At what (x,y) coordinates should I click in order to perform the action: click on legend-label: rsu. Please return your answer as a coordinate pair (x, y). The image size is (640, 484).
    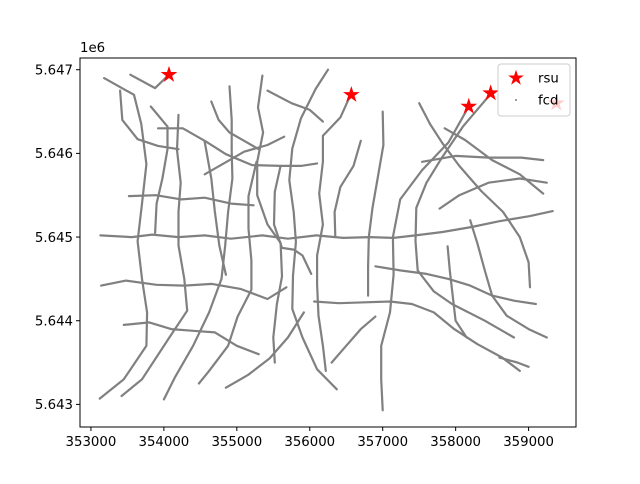
    Looking at the image, I should click on (548, 79).